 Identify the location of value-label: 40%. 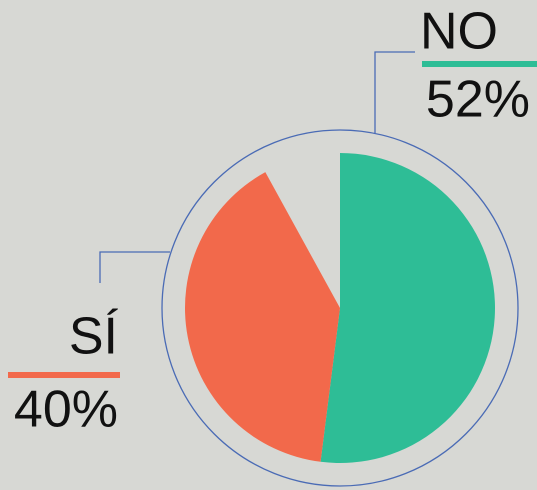
(66, 410).